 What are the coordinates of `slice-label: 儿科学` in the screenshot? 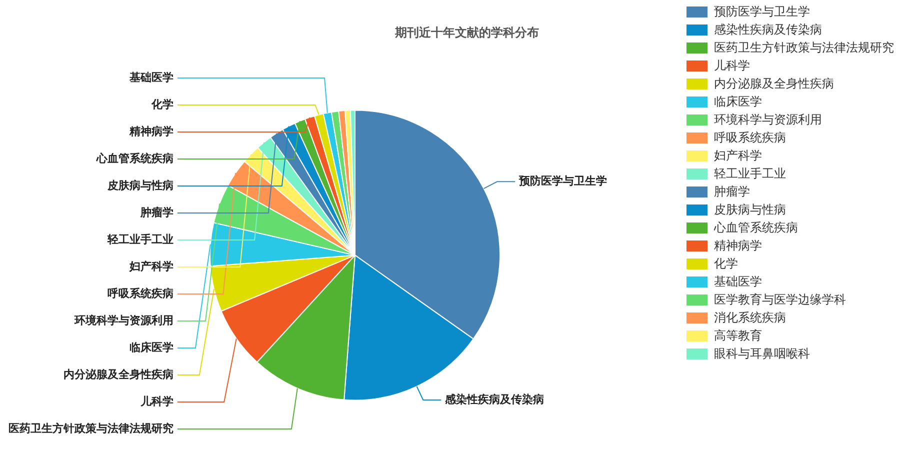 It's located at (156, 401).